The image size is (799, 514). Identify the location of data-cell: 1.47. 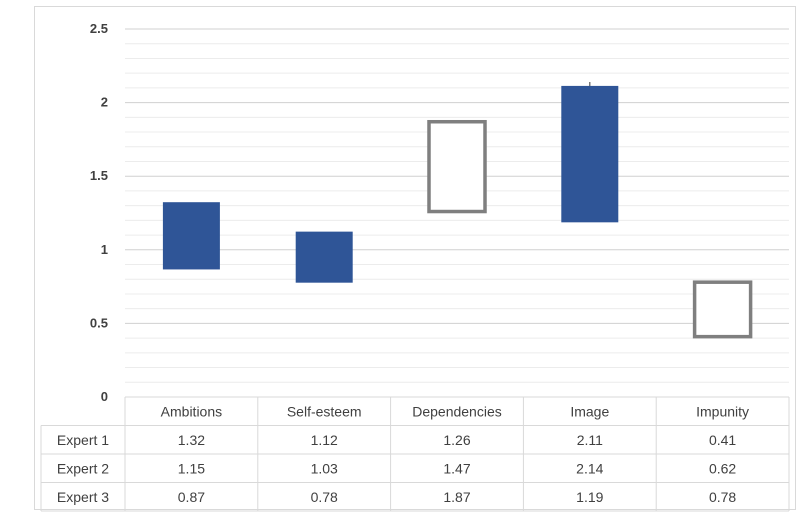
(456, 468).